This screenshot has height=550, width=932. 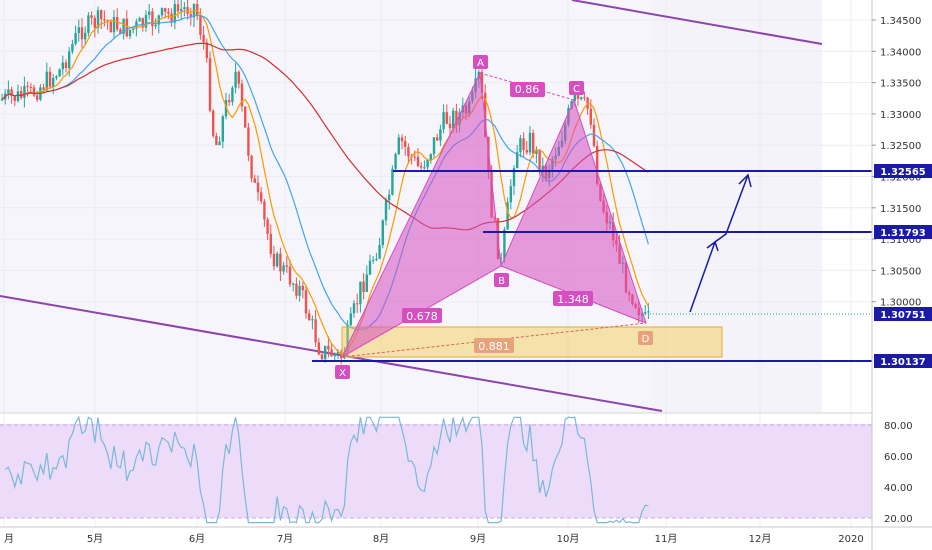 What do you see at coordinates (666, 539) in the screenshot?
I see `time-tick-label: 11月` at bounding box center [666, 539].